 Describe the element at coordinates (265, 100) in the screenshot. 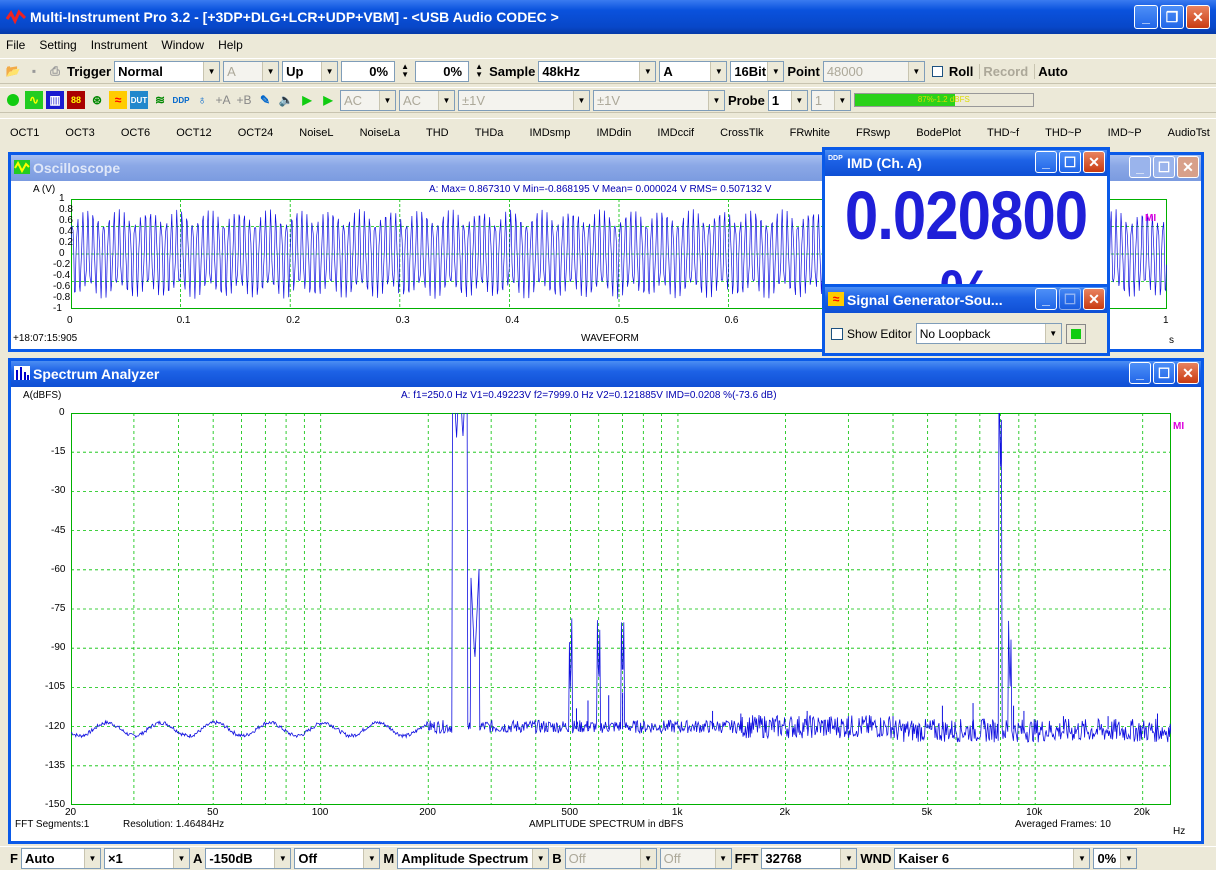

I see `probe-tool-icon: ✎` at that location.